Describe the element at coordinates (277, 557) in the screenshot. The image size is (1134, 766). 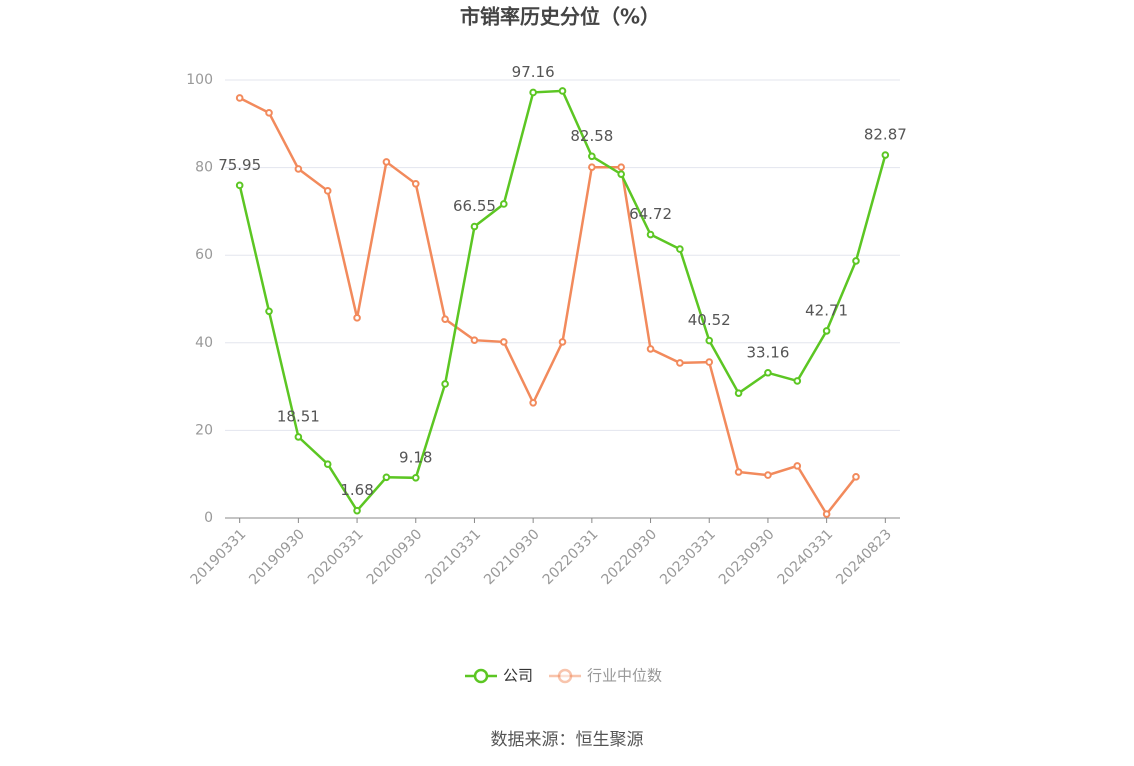
I see `x-tick-label: 20190930` at that location.